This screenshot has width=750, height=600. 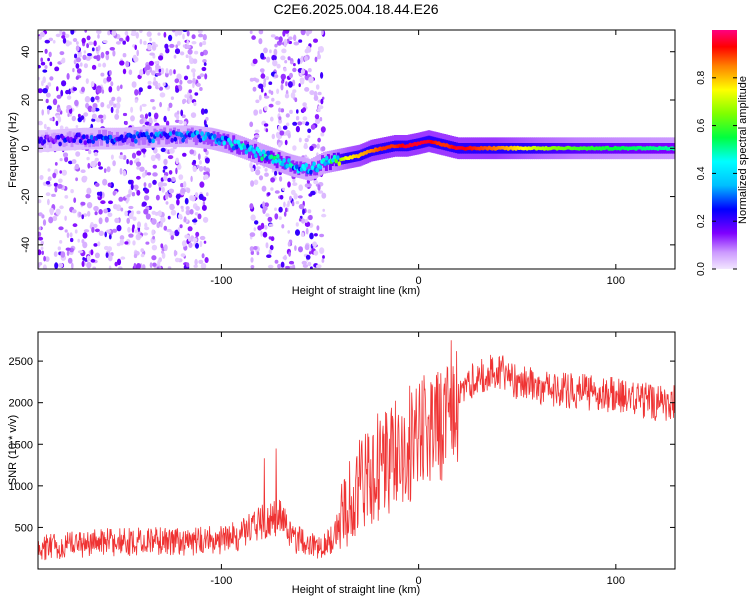 What do you see at coordinates (240, 149) in the screenshot?
I see `ridge-band--91` at bounding box center [240, 149].